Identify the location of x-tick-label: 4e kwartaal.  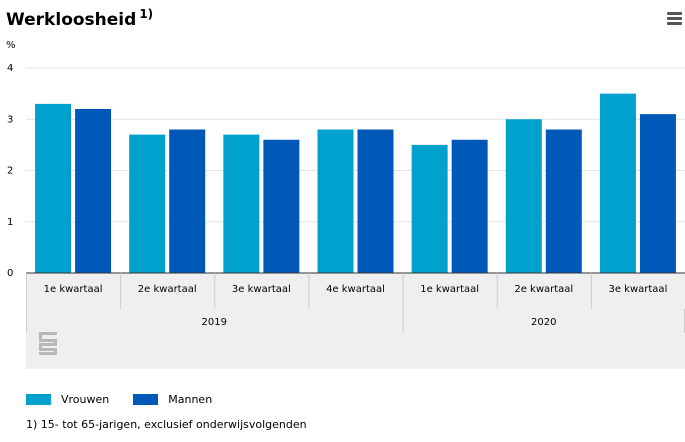
(355, 289).